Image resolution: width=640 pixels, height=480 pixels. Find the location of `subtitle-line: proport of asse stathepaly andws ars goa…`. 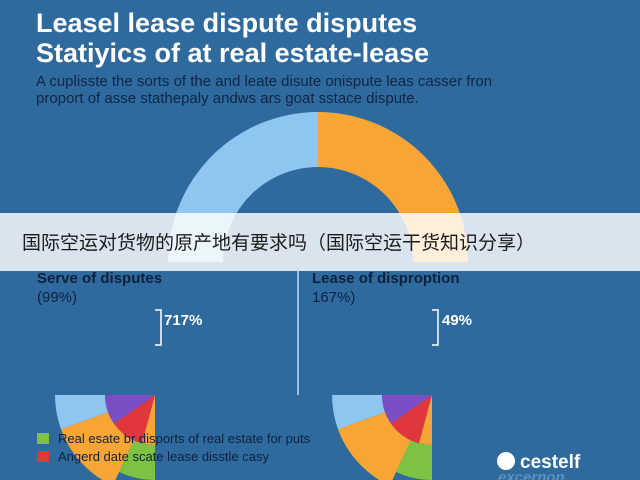

subtitle-line: proport of asse stathepaly andws ars goa… is located at coordinates (227, 98).